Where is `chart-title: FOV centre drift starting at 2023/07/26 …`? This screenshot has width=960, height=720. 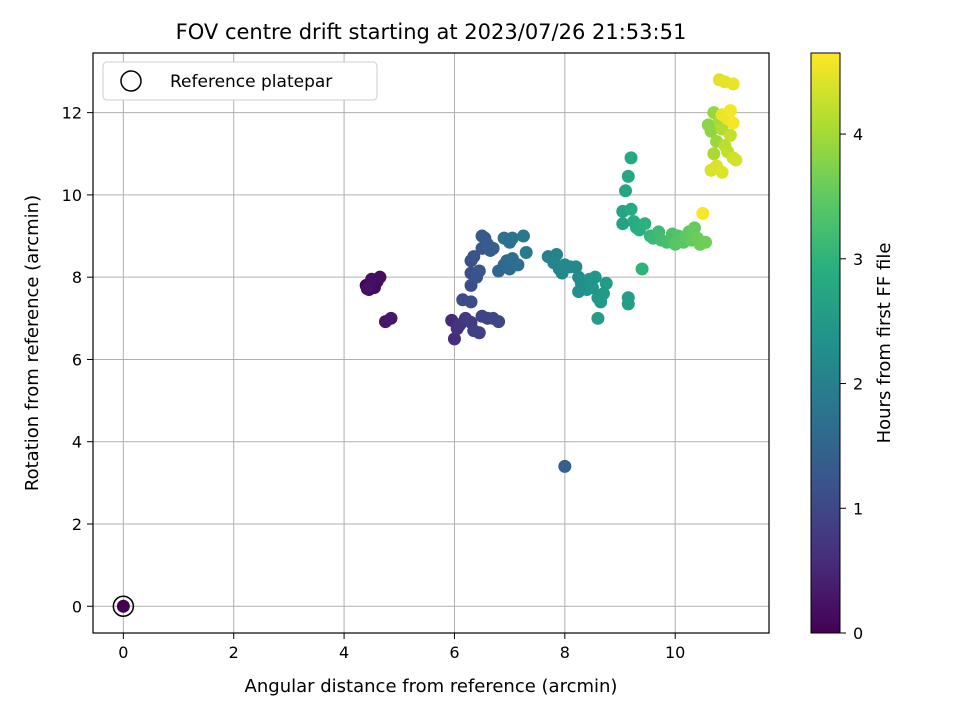
chart-title: FOV centre drift starting at 2023/07/26 … is located at coordinates (431, 32).